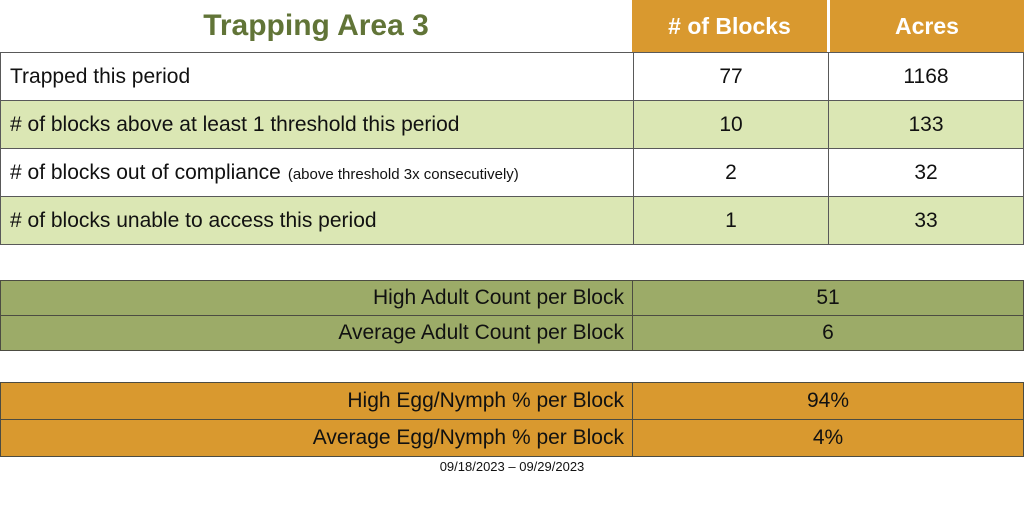 The image size is (1024, 509). What do you see at coordinates (729, 26) in the screenshot?
I see `column-header-blocks: # of Blocks` at bounding box center [729, 26].